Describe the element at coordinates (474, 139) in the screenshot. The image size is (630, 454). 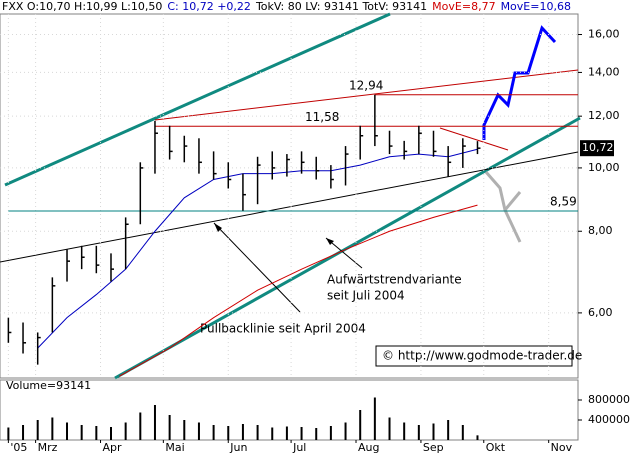
I see `short-line` at that location.